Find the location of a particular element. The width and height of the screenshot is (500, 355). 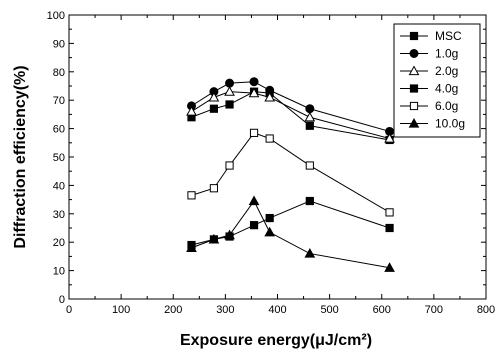

x-tick-label: 500 is located at coordinates (329, 310).